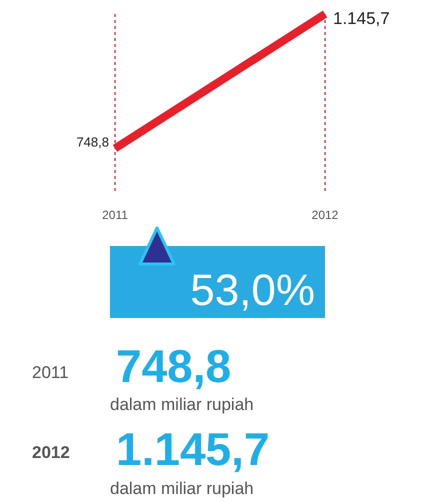  What do you see at coordinates (174, 366) in the screenshot?
I see `text: 748,8` at bounding box center [174, 366].